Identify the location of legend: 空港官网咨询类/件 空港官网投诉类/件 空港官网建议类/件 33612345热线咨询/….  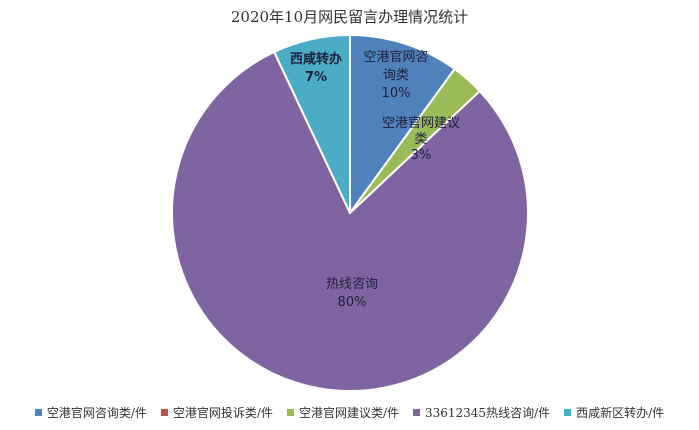
(349, 412).